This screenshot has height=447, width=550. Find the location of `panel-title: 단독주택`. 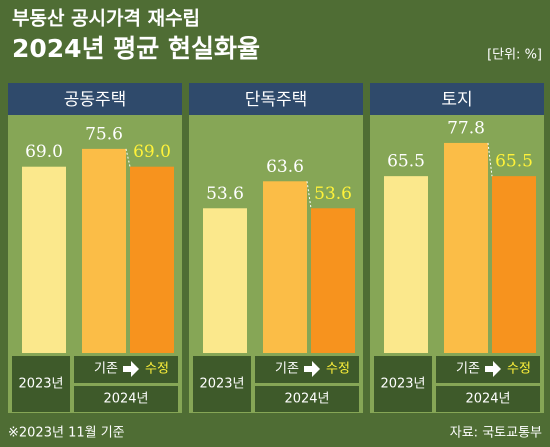

panel-title: 단독주택 is located at coordinates (276, 100).